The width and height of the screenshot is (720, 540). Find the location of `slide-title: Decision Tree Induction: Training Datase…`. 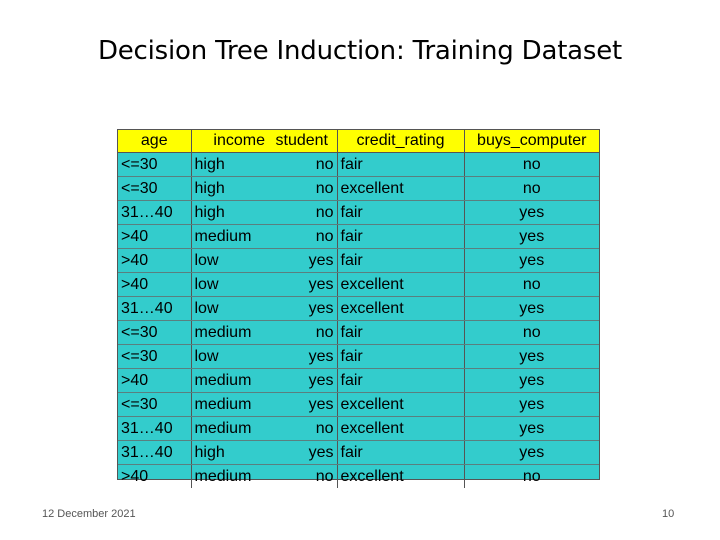

slide-title: Decision Tree Induction: Training Datase… is located at coordinates (360, 51).